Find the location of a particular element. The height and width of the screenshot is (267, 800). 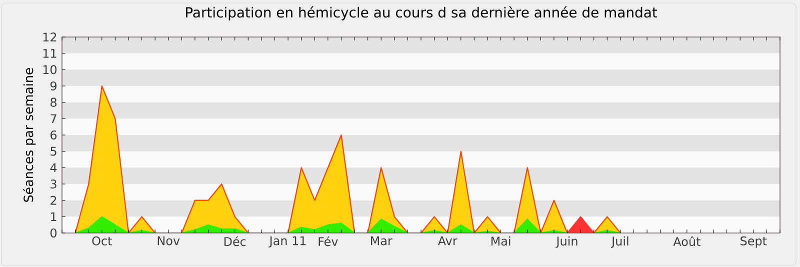

x-tick-label: Juin is located at coordinates (567, 242).